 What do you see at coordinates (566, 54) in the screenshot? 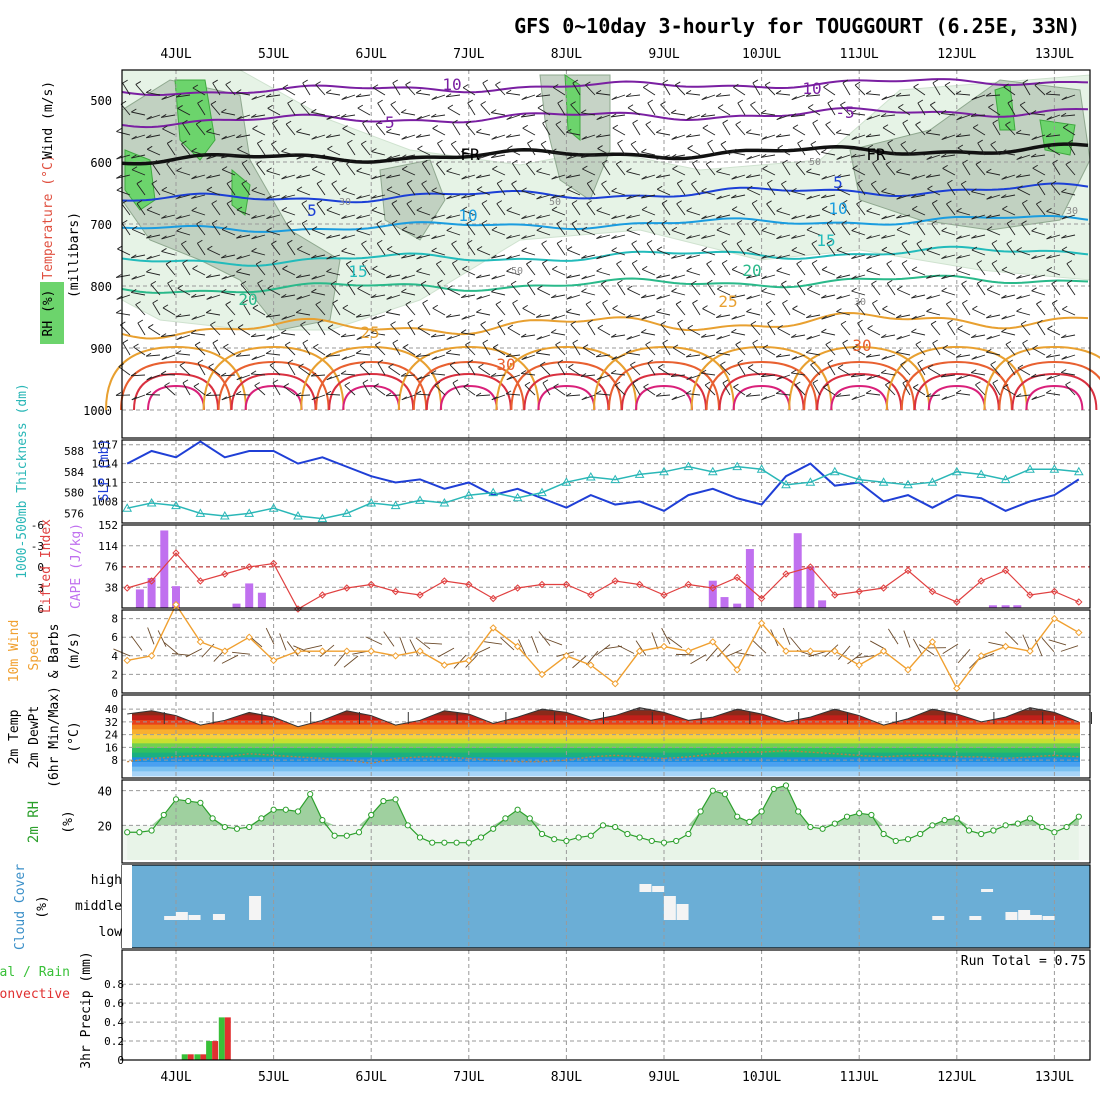
I see `tick-label-top-8JUL: 8JUL` at bounding box center [566, 54].